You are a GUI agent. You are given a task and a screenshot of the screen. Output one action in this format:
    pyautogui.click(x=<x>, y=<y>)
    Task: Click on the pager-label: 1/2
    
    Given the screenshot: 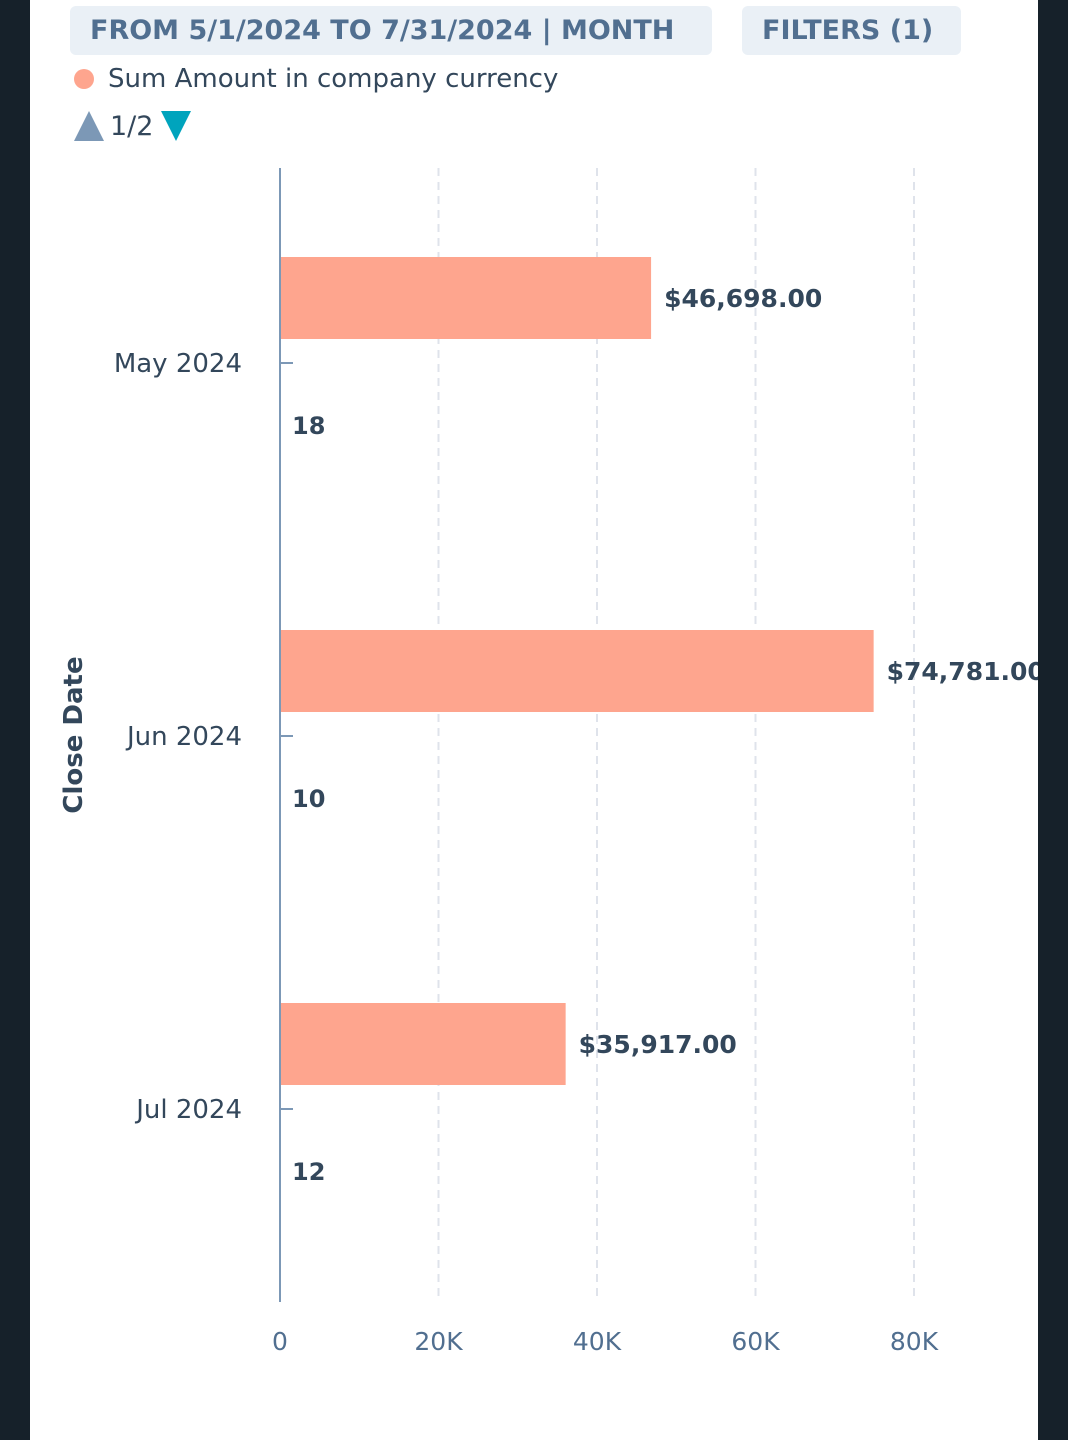 What is the action you would take?
    pyautogui.click(x=132, y=126)
    